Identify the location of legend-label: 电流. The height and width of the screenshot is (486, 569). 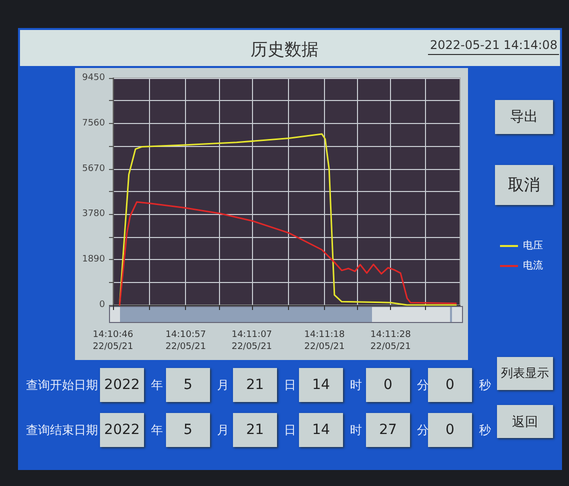
(533, 266).